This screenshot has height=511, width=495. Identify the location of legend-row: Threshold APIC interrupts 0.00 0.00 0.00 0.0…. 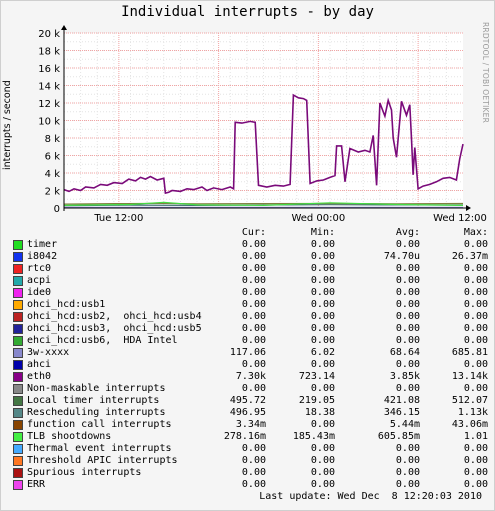
(250, 461).